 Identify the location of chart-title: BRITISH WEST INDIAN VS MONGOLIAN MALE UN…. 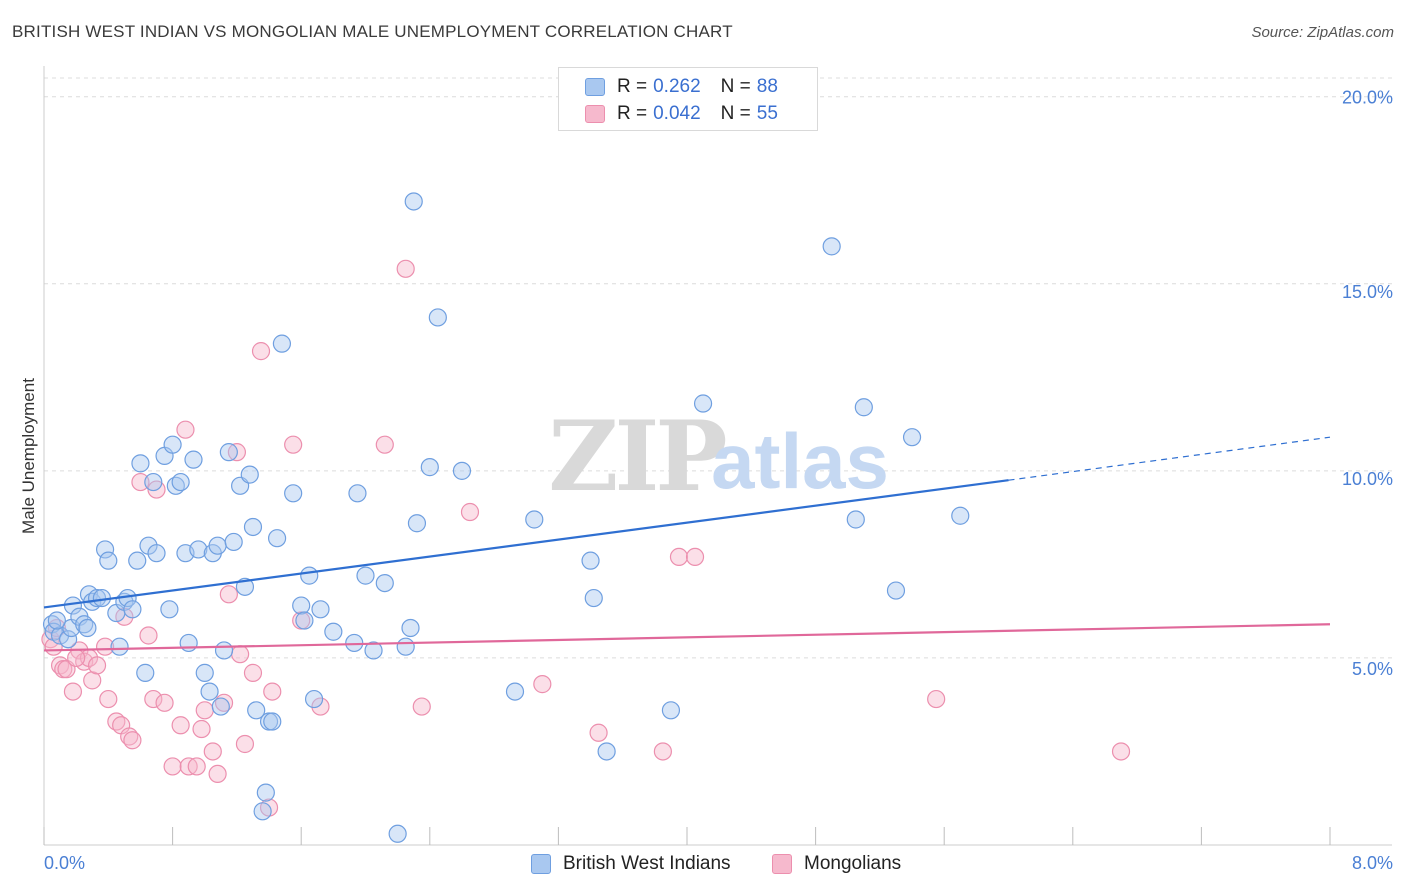
(372, 31).